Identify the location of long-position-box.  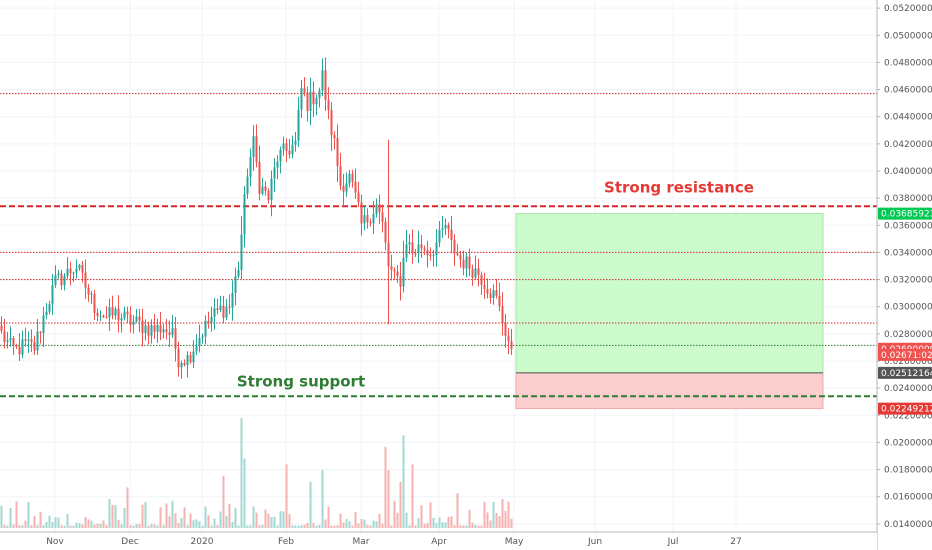
(669, 311).